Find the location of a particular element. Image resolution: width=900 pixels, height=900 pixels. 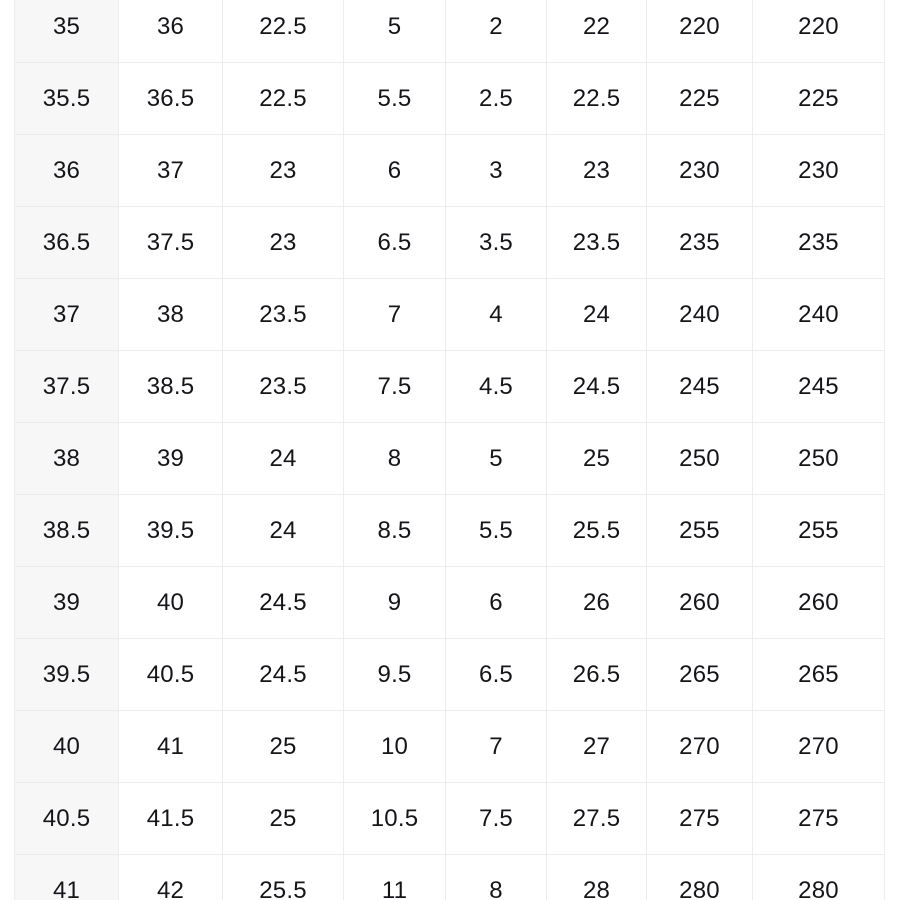

data-cell: 37.5 is located at coordinates (170, 242).